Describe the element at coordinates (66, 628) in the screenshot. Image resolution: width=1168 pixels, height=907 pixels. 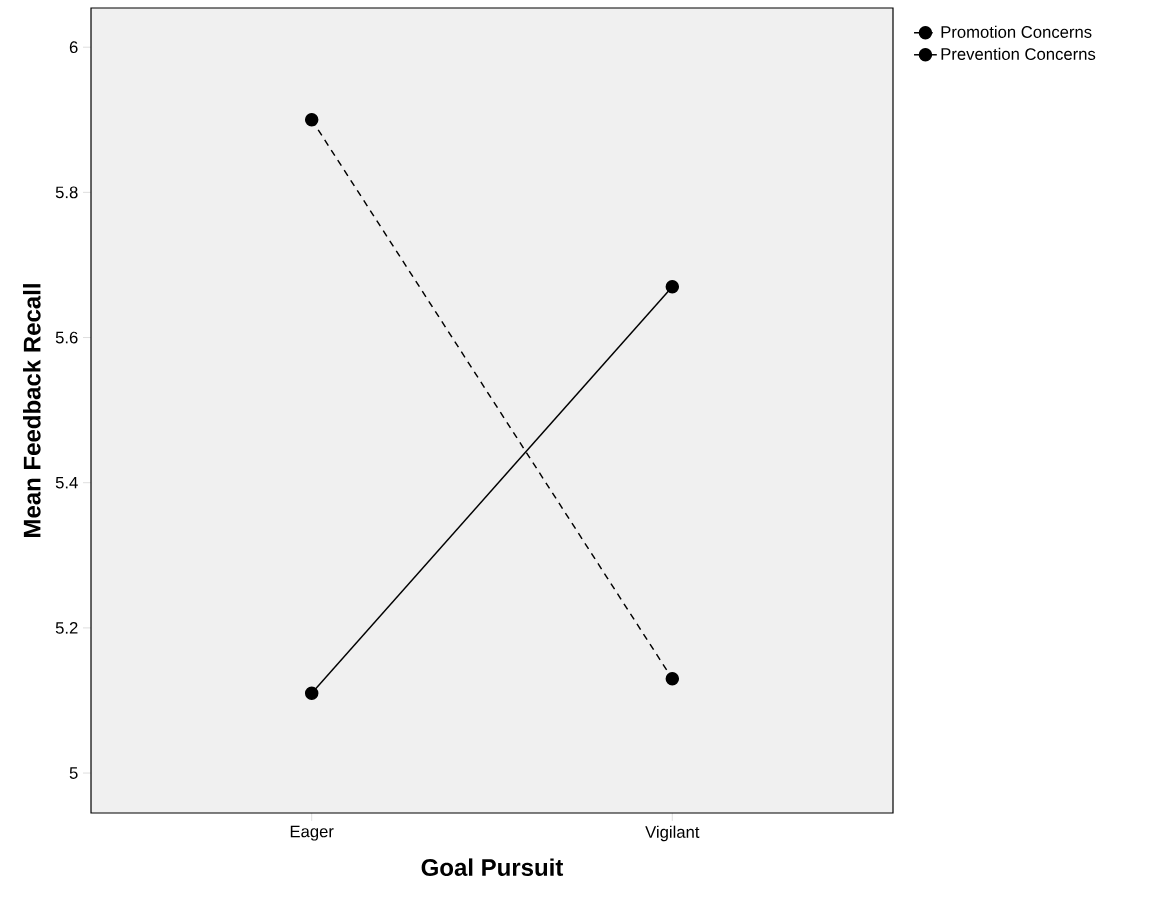
I see `y-tick-label: 5.2` at that location.